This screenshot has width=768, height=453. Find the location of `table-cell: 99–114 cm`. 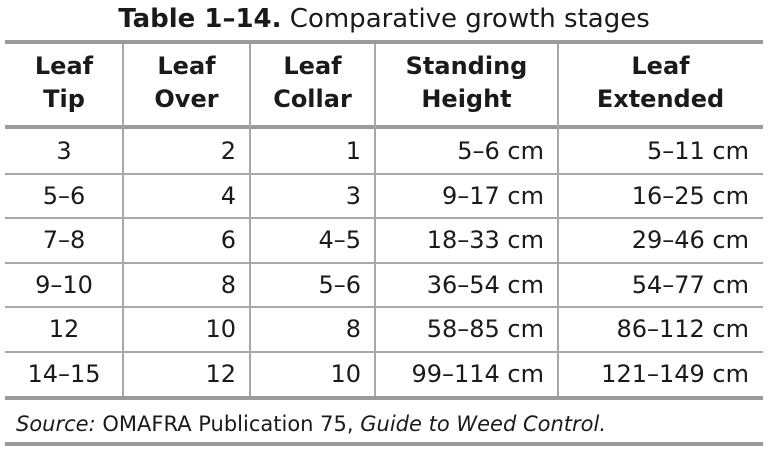

table-cell: 99–114 cm is located at coordinates (477, 373).